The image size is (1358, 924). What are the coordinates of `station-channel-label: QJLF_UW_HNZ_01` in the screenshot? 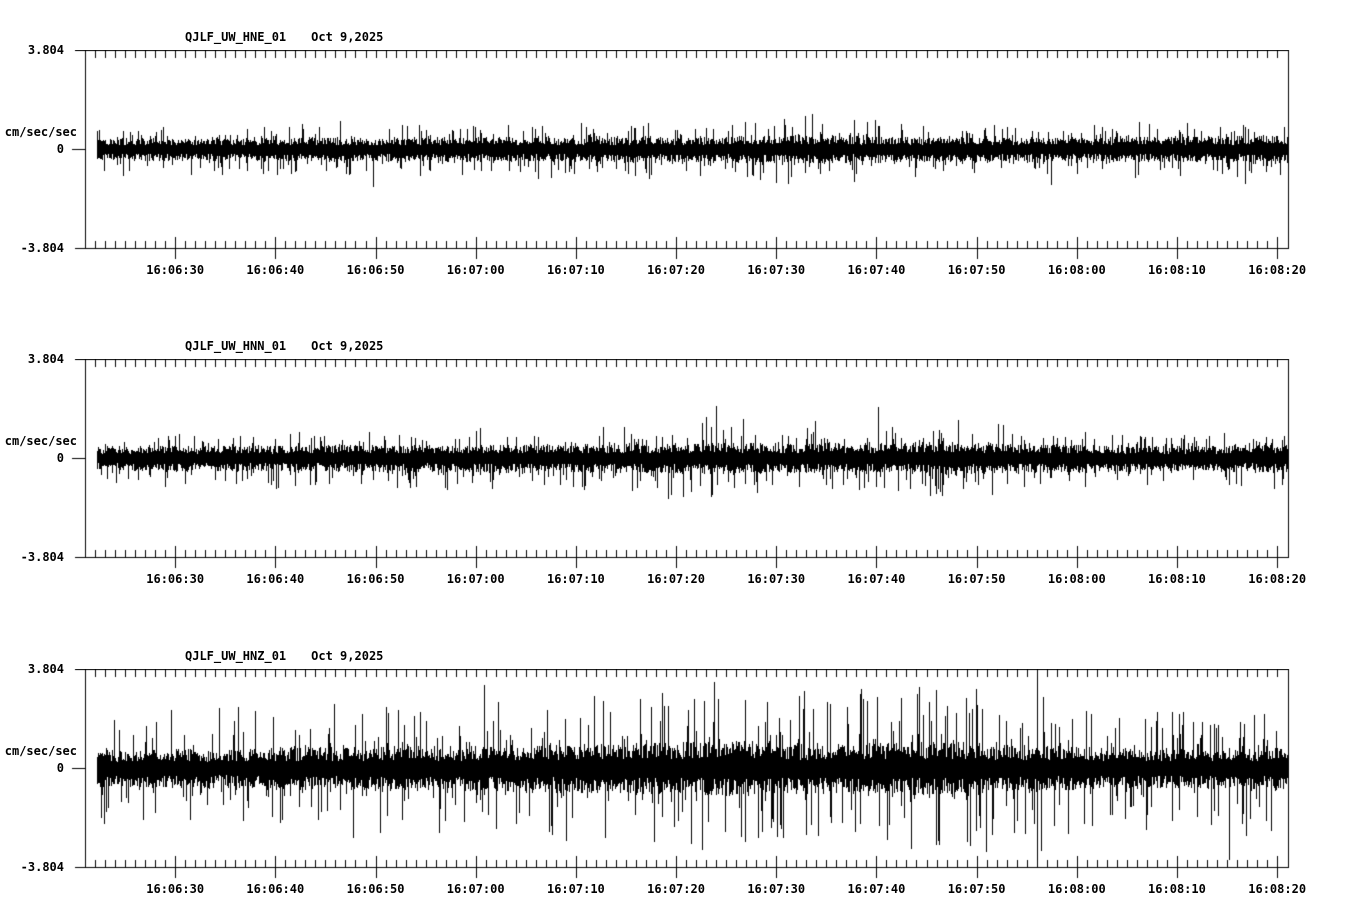 It's located at (236, 656).